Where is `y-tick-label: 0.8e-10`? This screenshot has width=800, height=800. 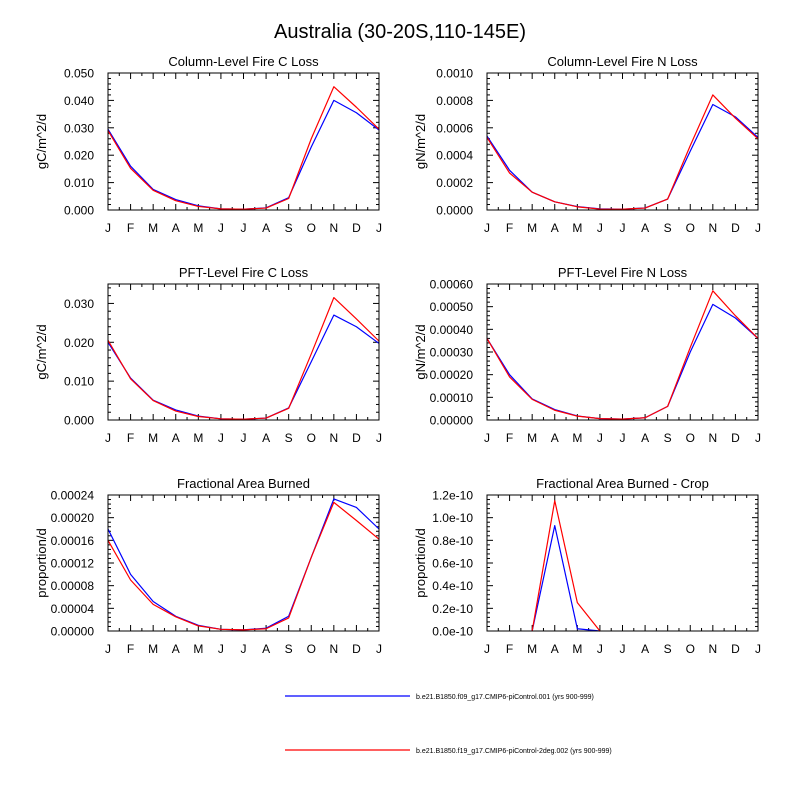 y-tick-label: 0.8e-10 is located at coordinates (452, 541).